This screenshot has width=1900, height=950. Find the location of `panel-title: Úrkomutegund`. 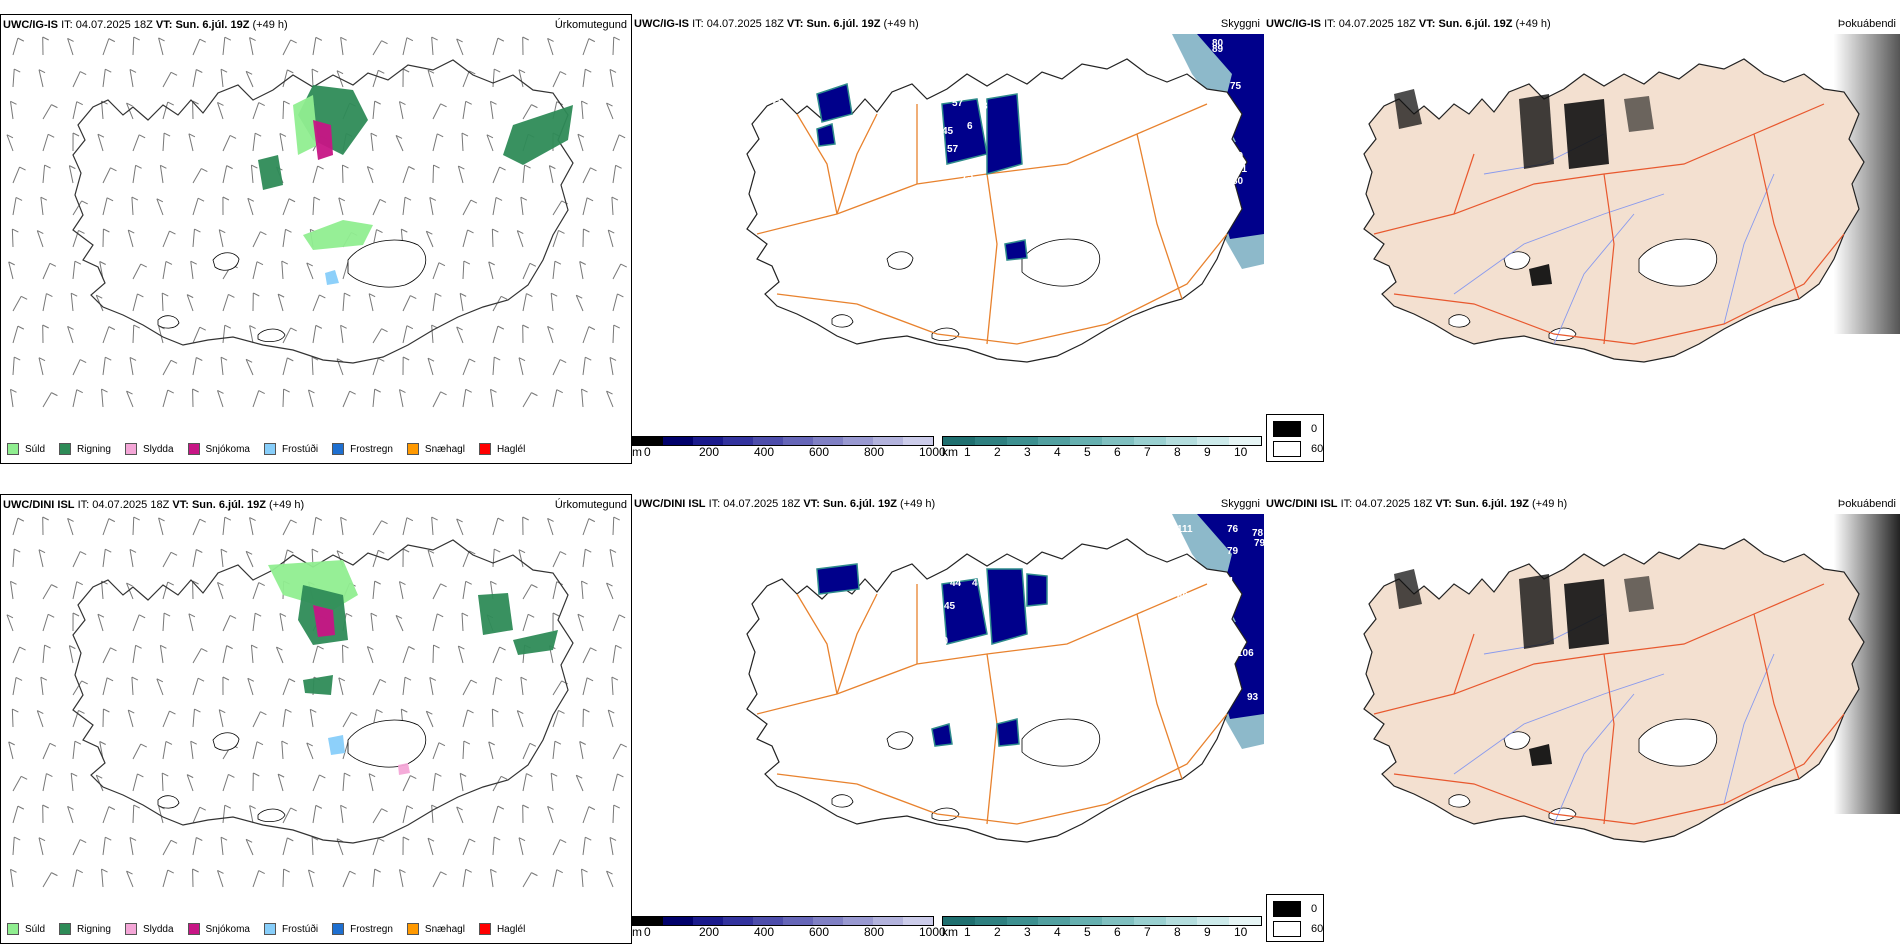

panel-title: Úrkomutegund is located at coordinates (590, 505).